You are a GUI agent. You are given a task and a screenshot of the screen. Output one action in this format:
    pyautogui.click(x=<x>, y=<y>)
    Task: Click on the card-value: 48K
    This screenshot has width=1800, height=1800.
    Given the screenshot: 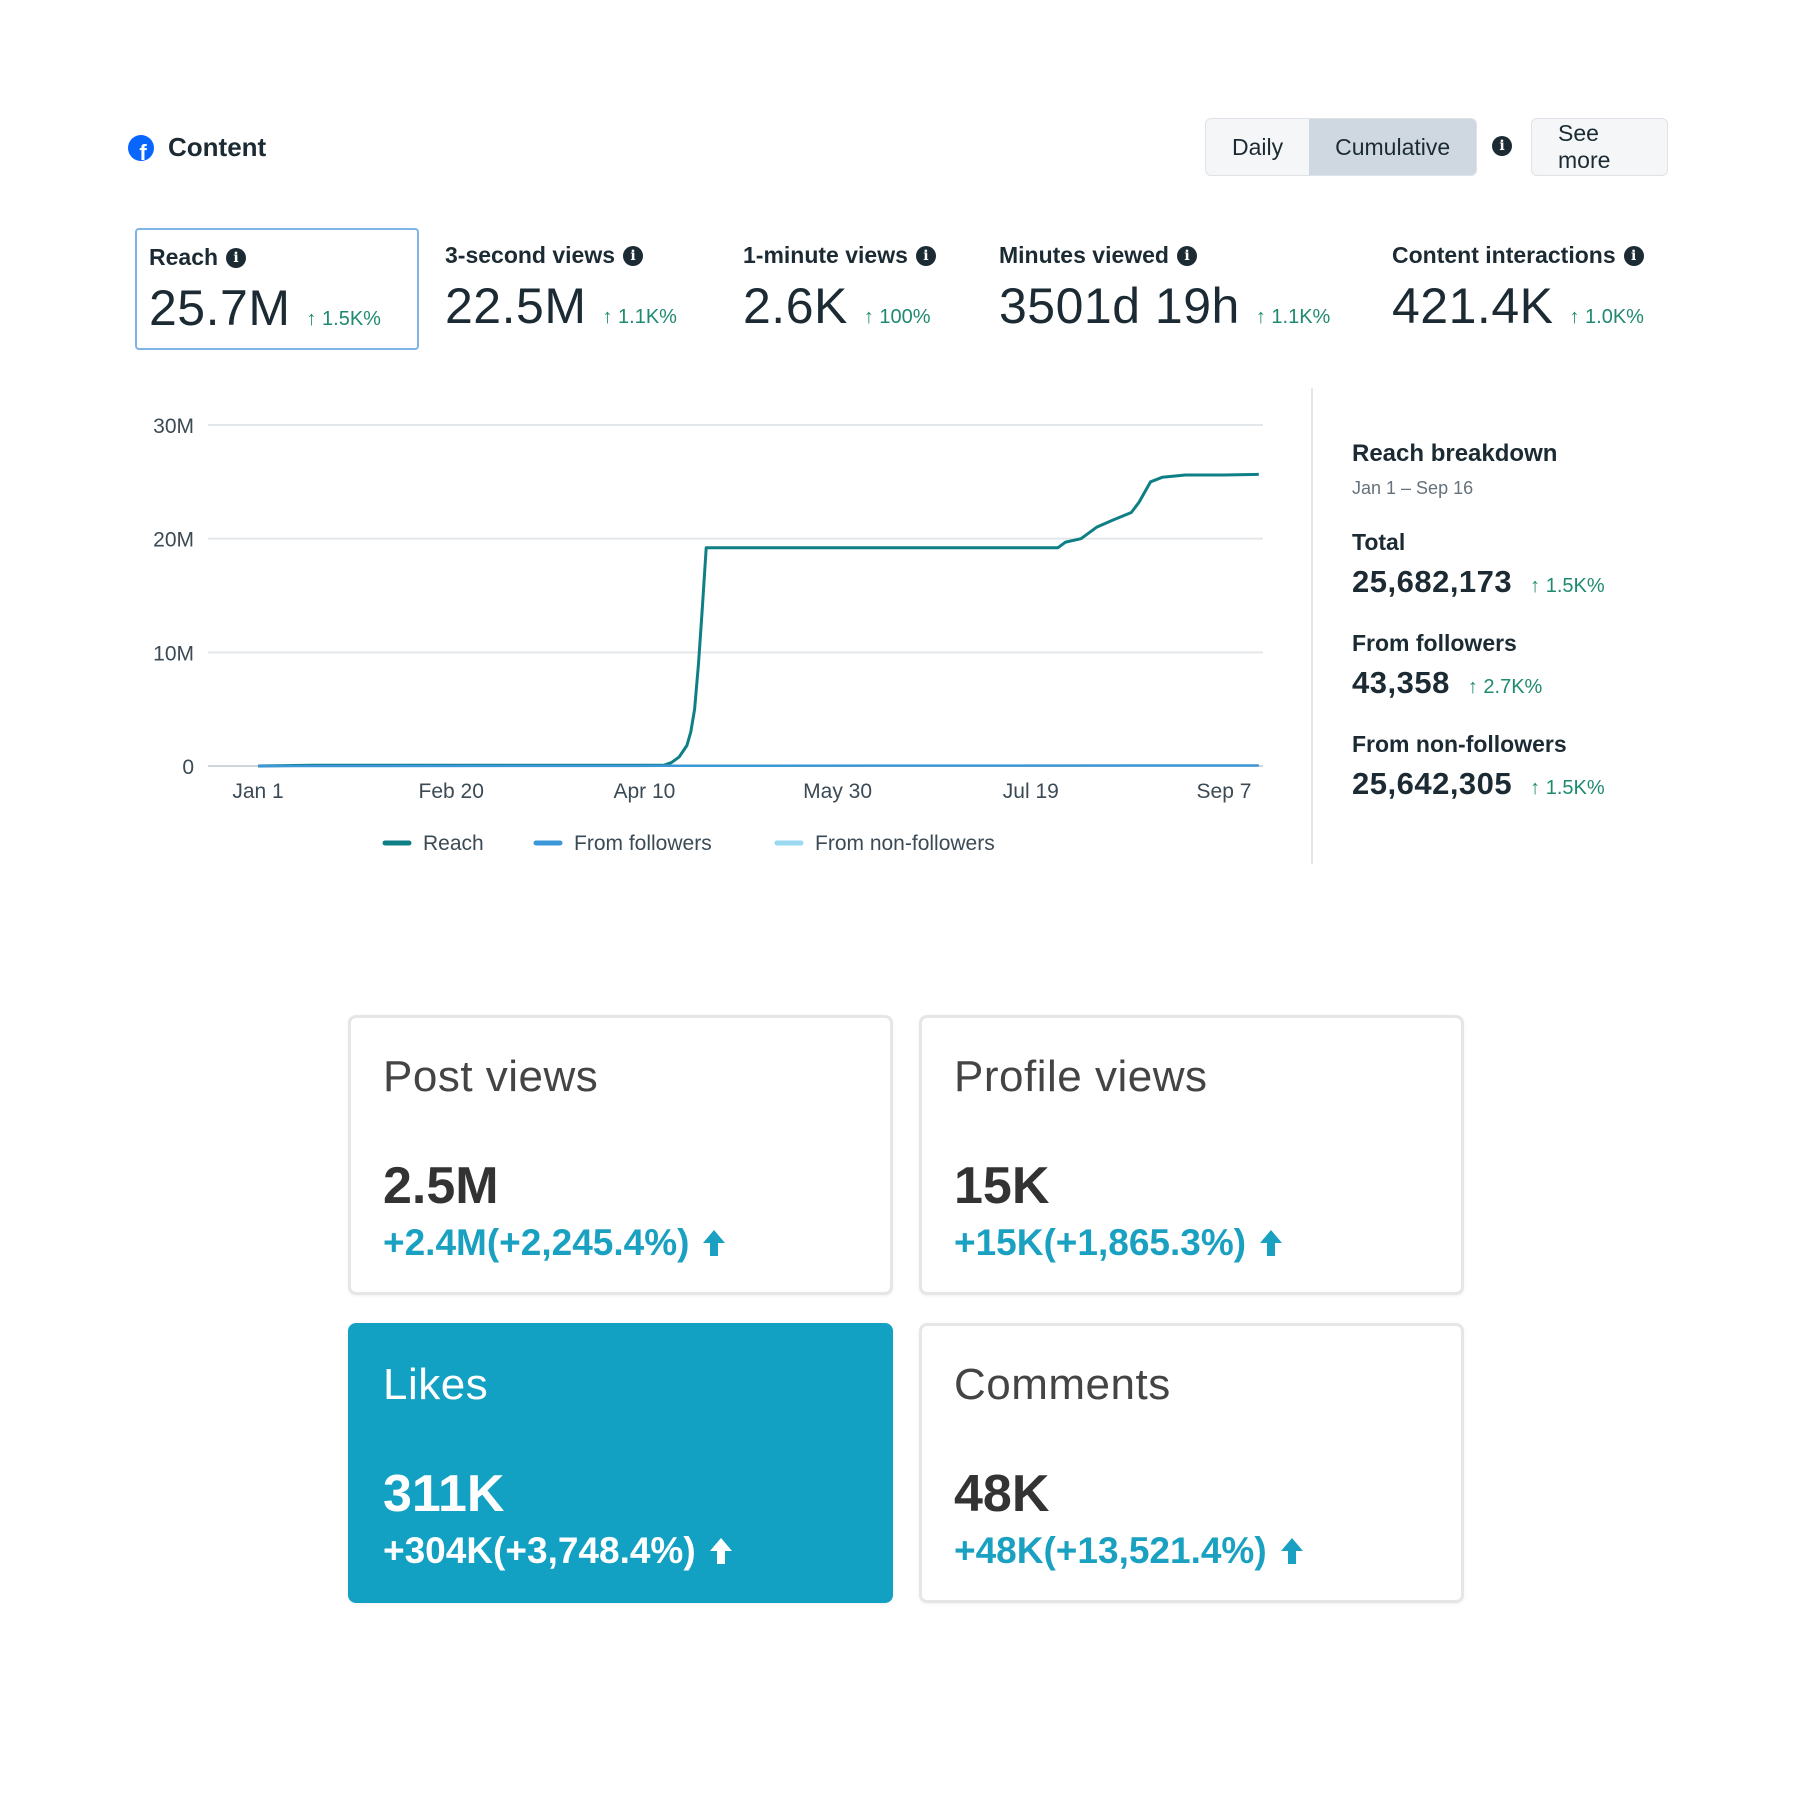 What is the action you would take?
    pyautogui.click(x=1002, y=1494)
    